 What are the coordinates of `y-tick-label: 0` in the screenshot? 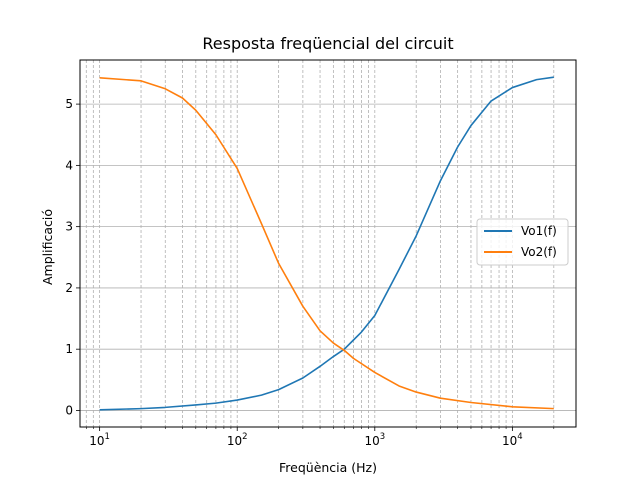 It's located at (69, 410).